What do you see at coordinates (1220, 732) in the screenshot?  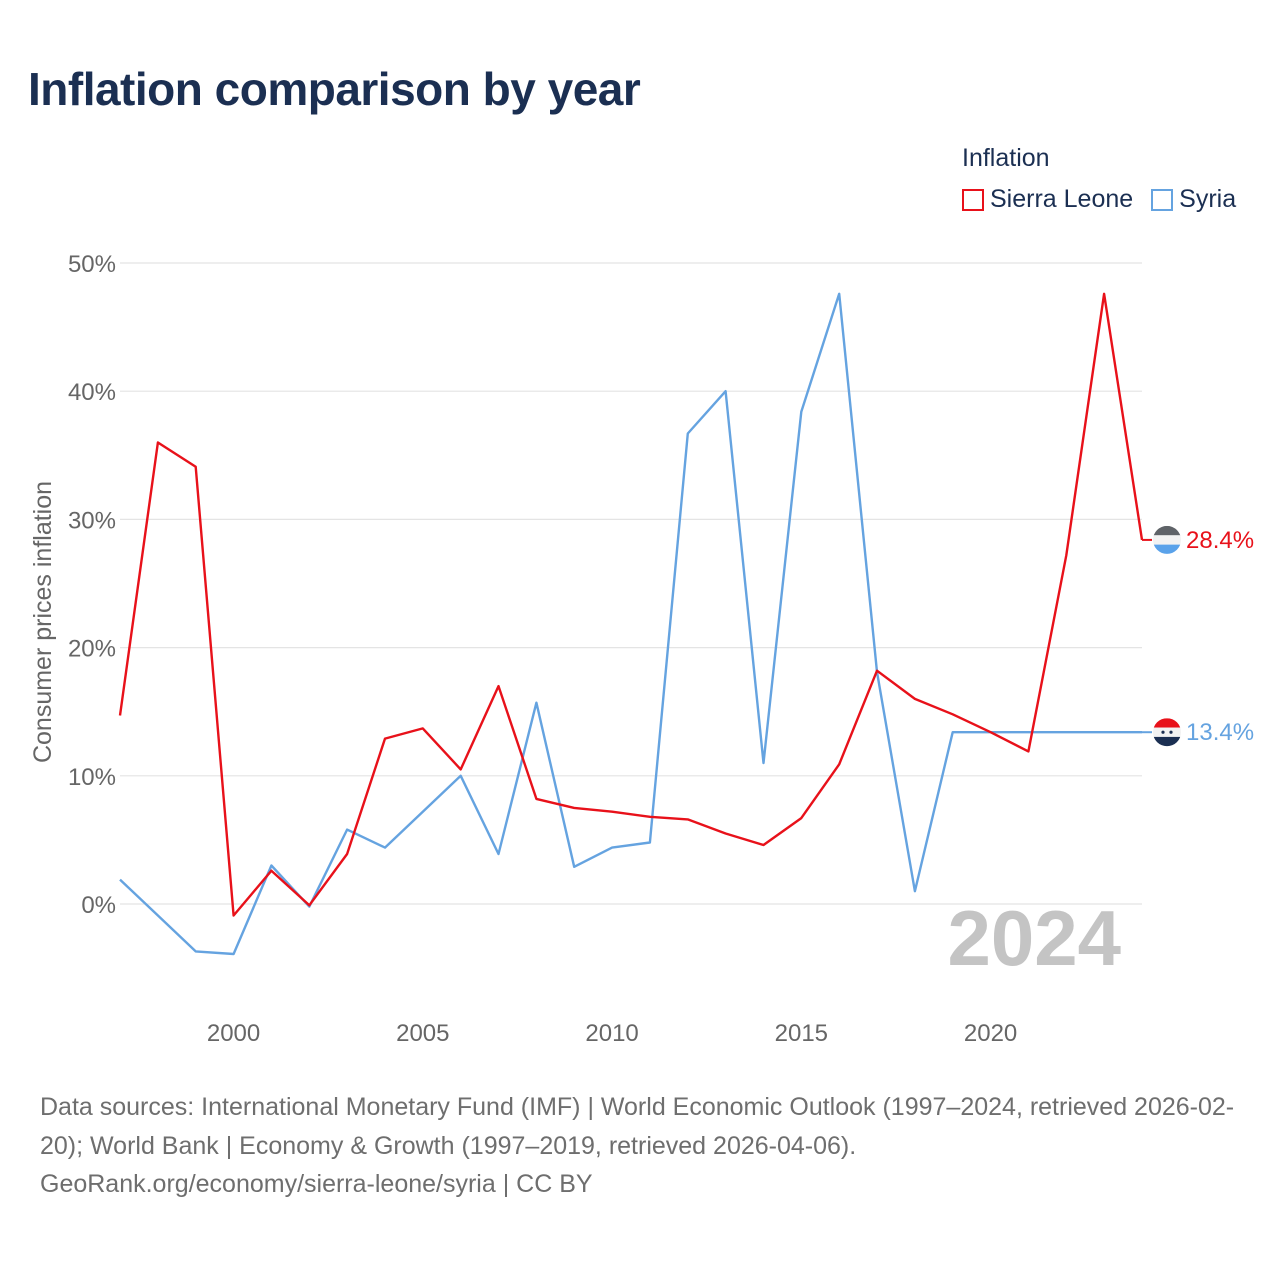 I see `end-label-syria: 13.4%` at bounding box center [1220, 732].